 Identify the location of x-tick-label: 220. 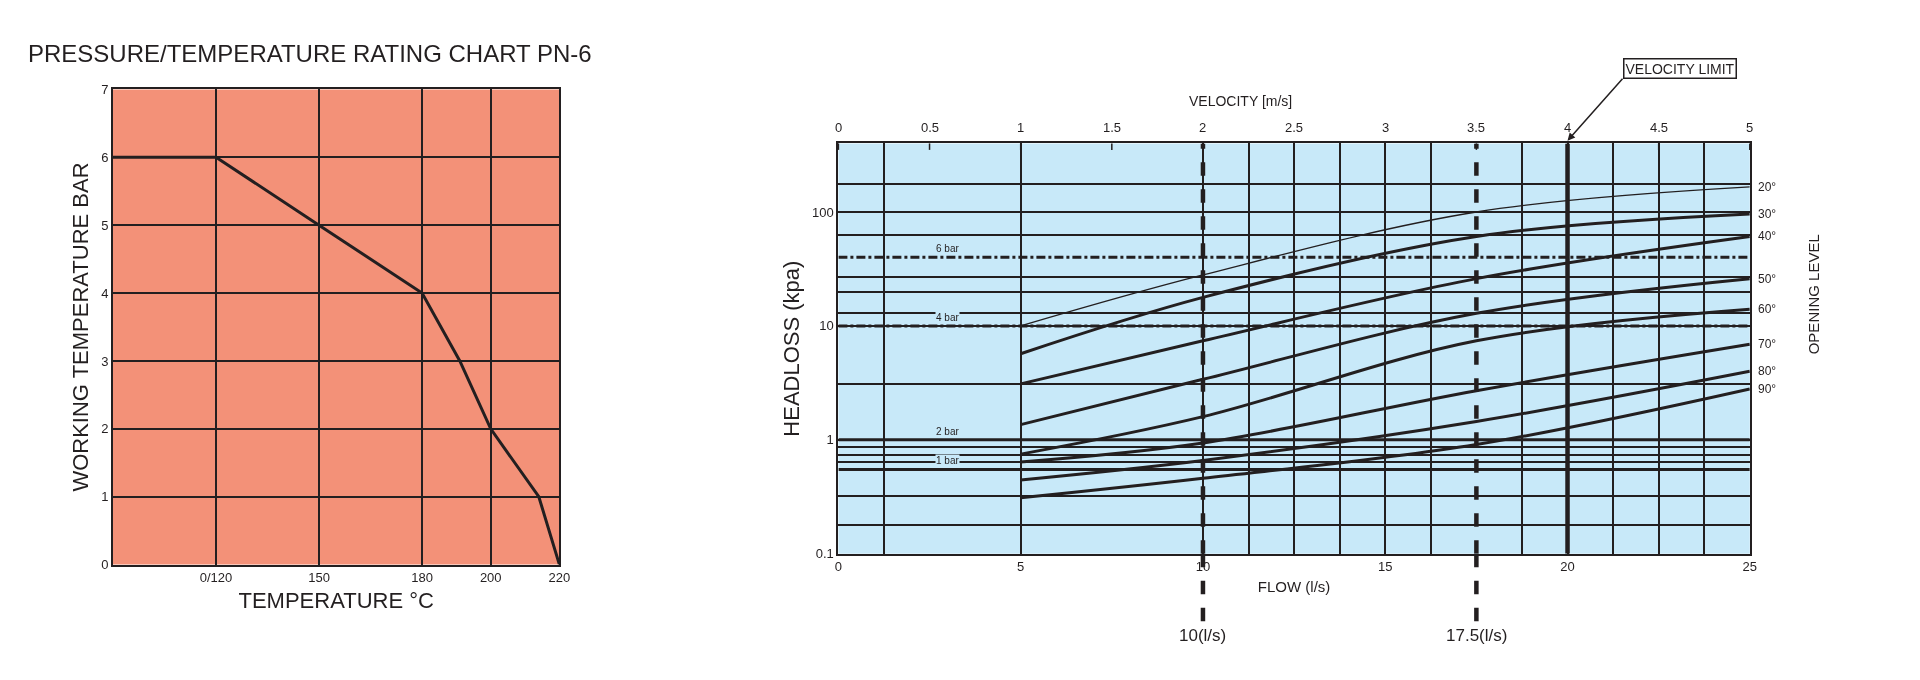
(559, 578).